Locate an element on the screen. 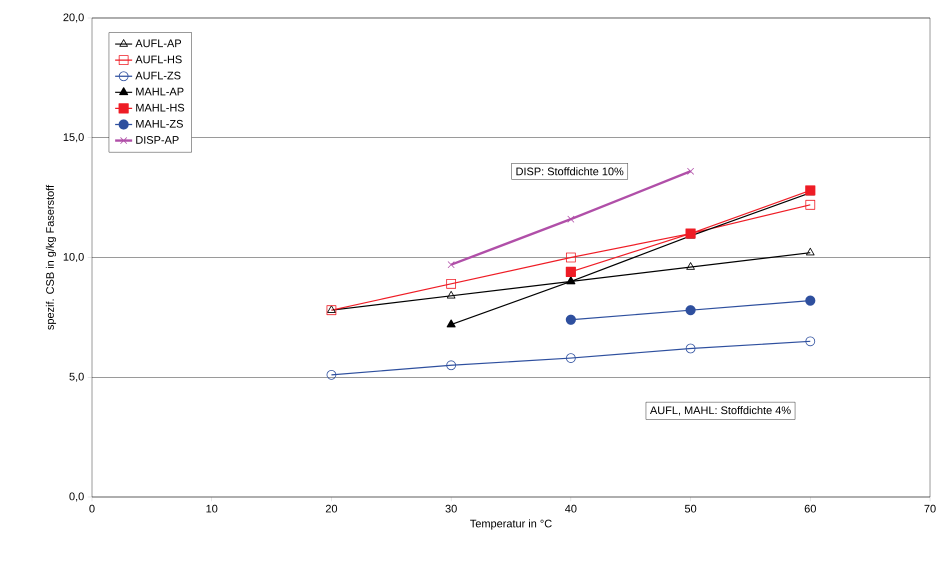 Image resolution: width=940 pixels, height=567 pixels. x-tick-label: 30 is located at coordinates (451, 508).